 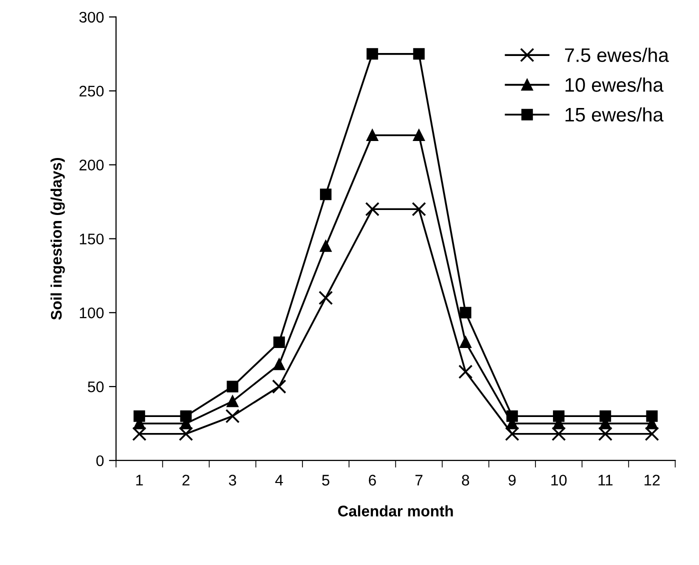 What do you see at coordinates (279, 480) in the screenshot?
I see `x-tick-label: 4` at bounding box center [279, 480].